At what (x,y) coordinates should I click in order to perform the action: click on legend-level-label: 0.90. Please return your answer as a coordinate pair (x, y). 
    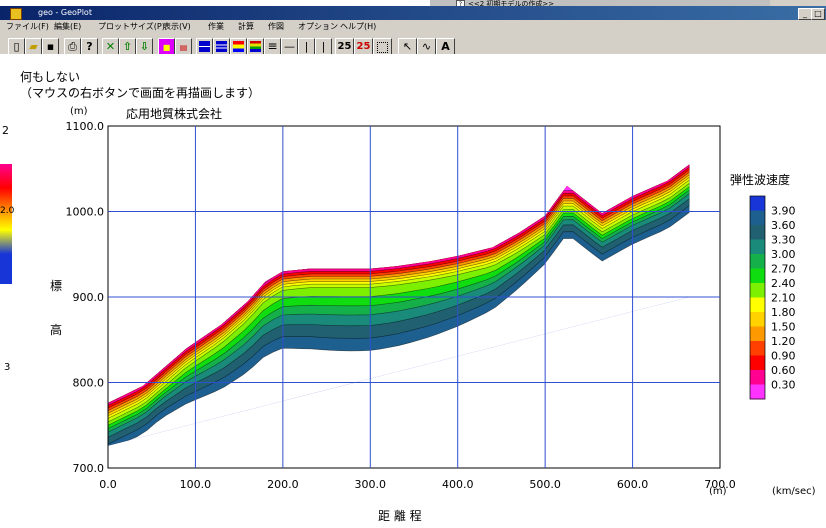
    Looking at the image, I should click on (783, 356).